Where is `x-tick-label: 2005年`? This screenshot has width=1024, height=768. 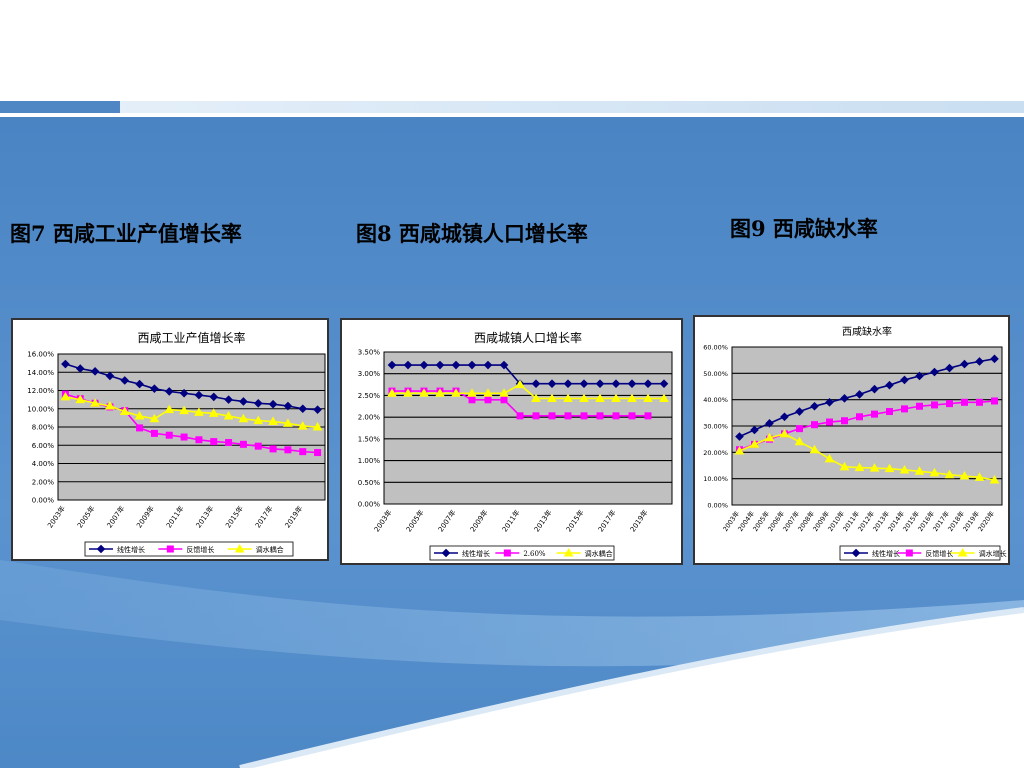
x-tick-label: 2005年 is located at coordinates (86, 517).